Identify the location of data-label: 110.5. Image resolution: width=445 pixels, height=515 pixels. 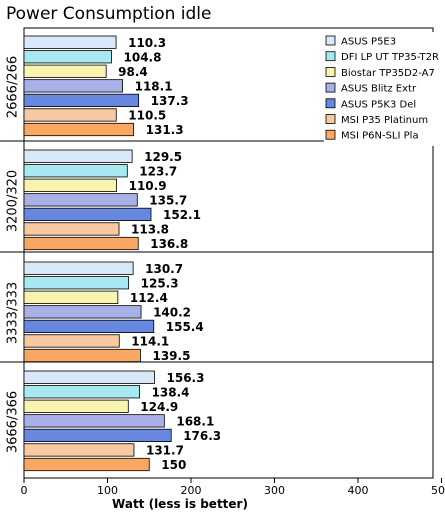
(147, 116).